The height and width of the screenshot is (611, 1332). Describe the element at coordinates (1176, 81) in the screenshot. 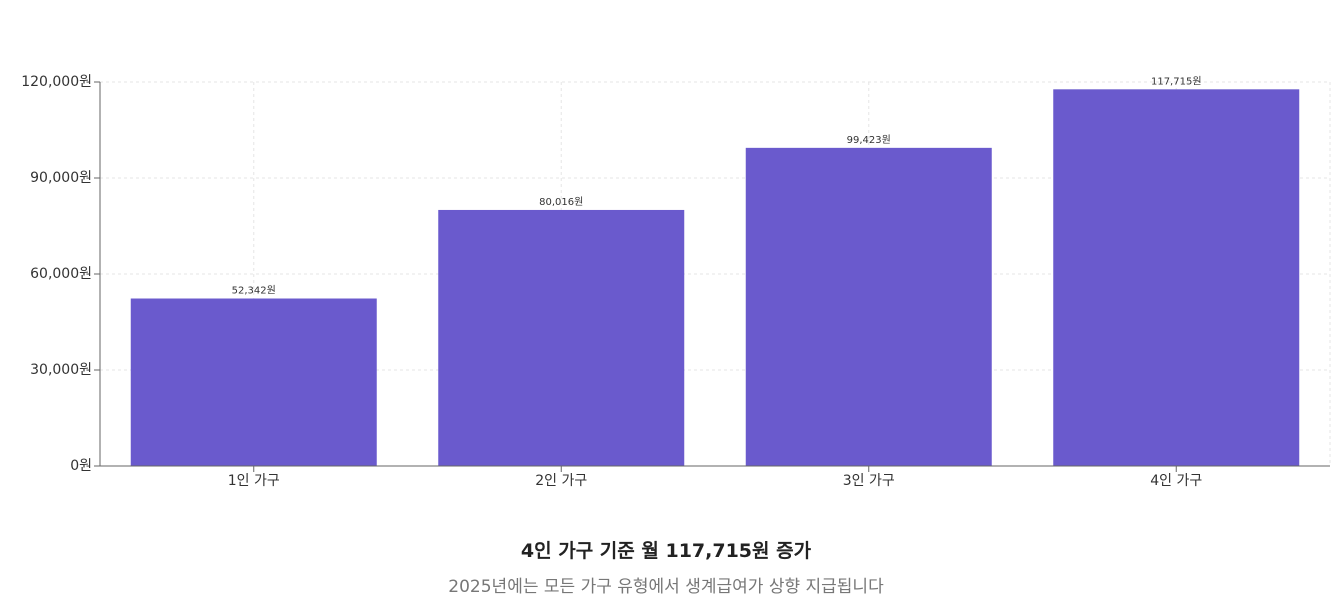

I see `bar-value-label: 117,715원` at that location.